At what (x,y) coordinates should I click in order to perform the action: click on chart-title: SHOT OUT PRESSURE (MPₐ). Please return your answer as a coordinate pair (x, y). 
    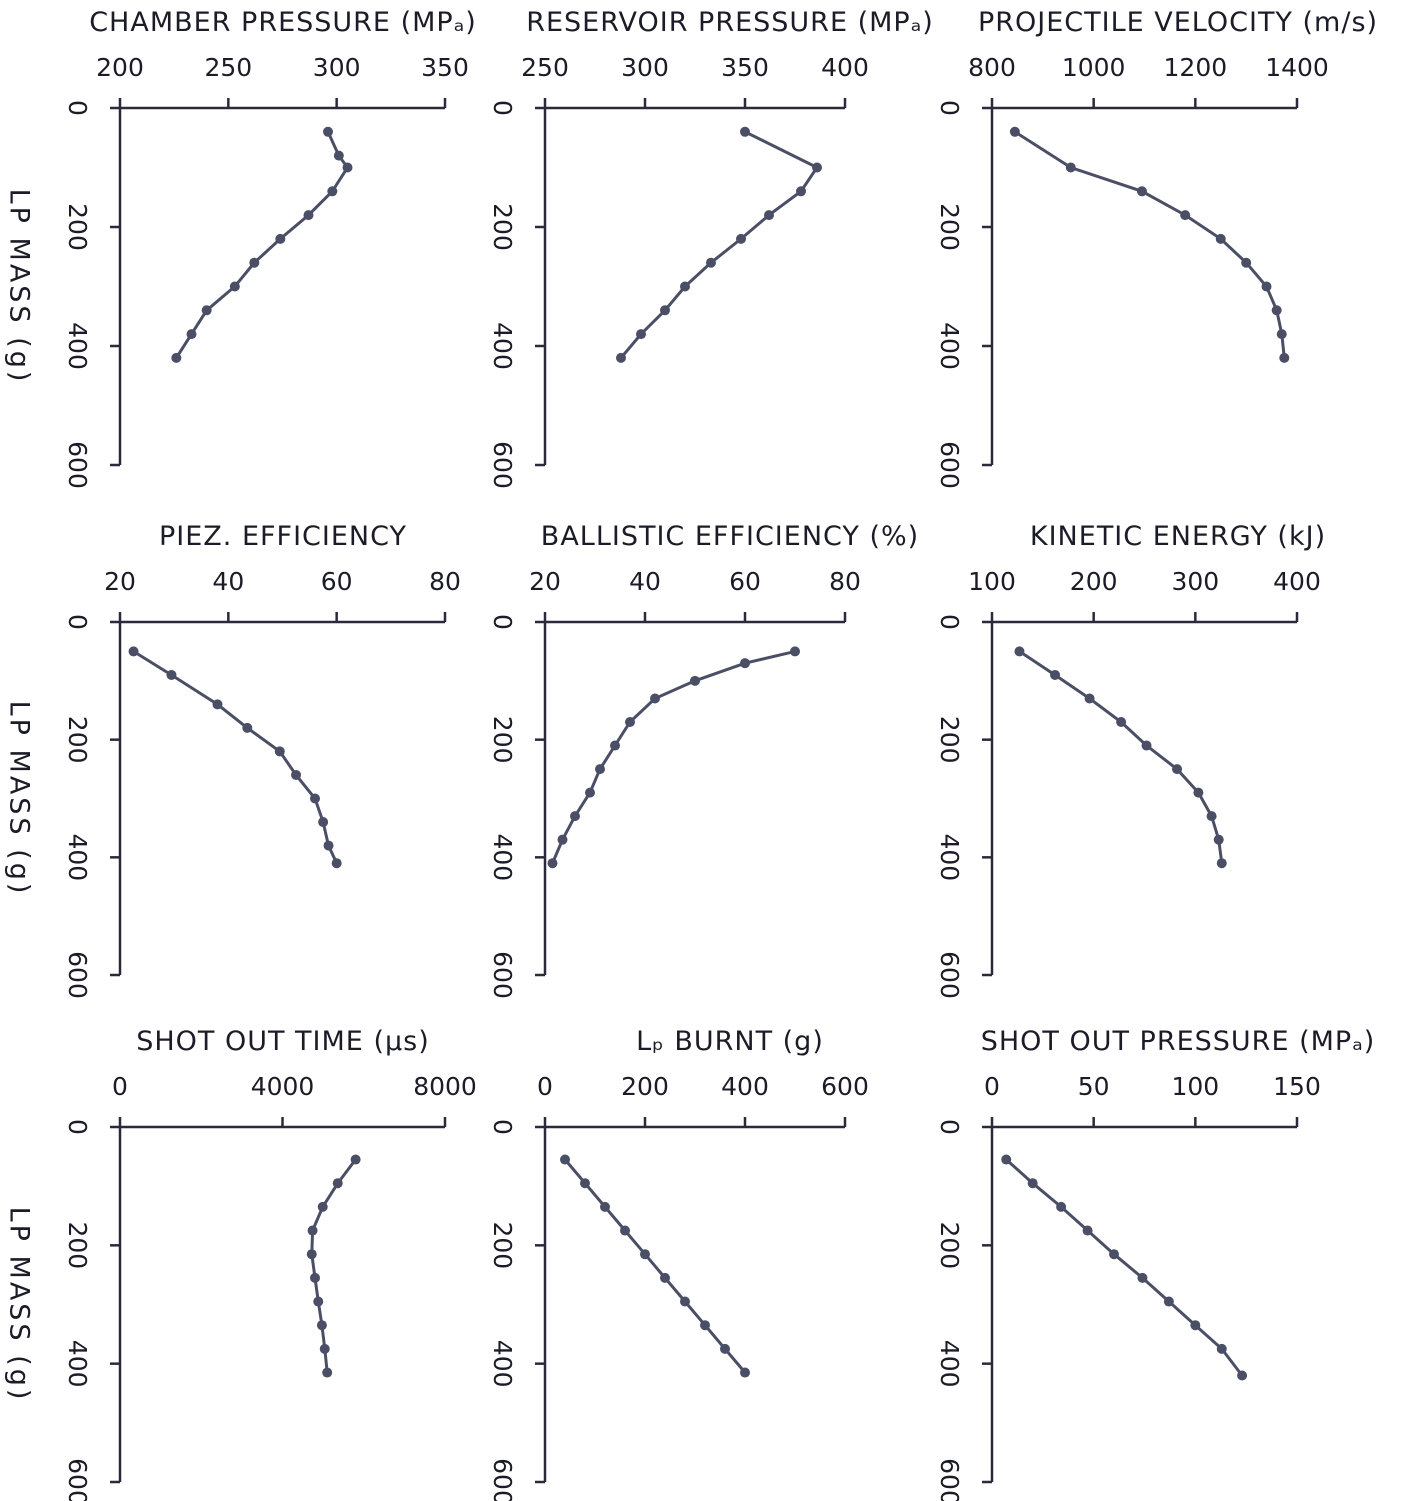
    Looking at the image, I should click on (1178, 1041).